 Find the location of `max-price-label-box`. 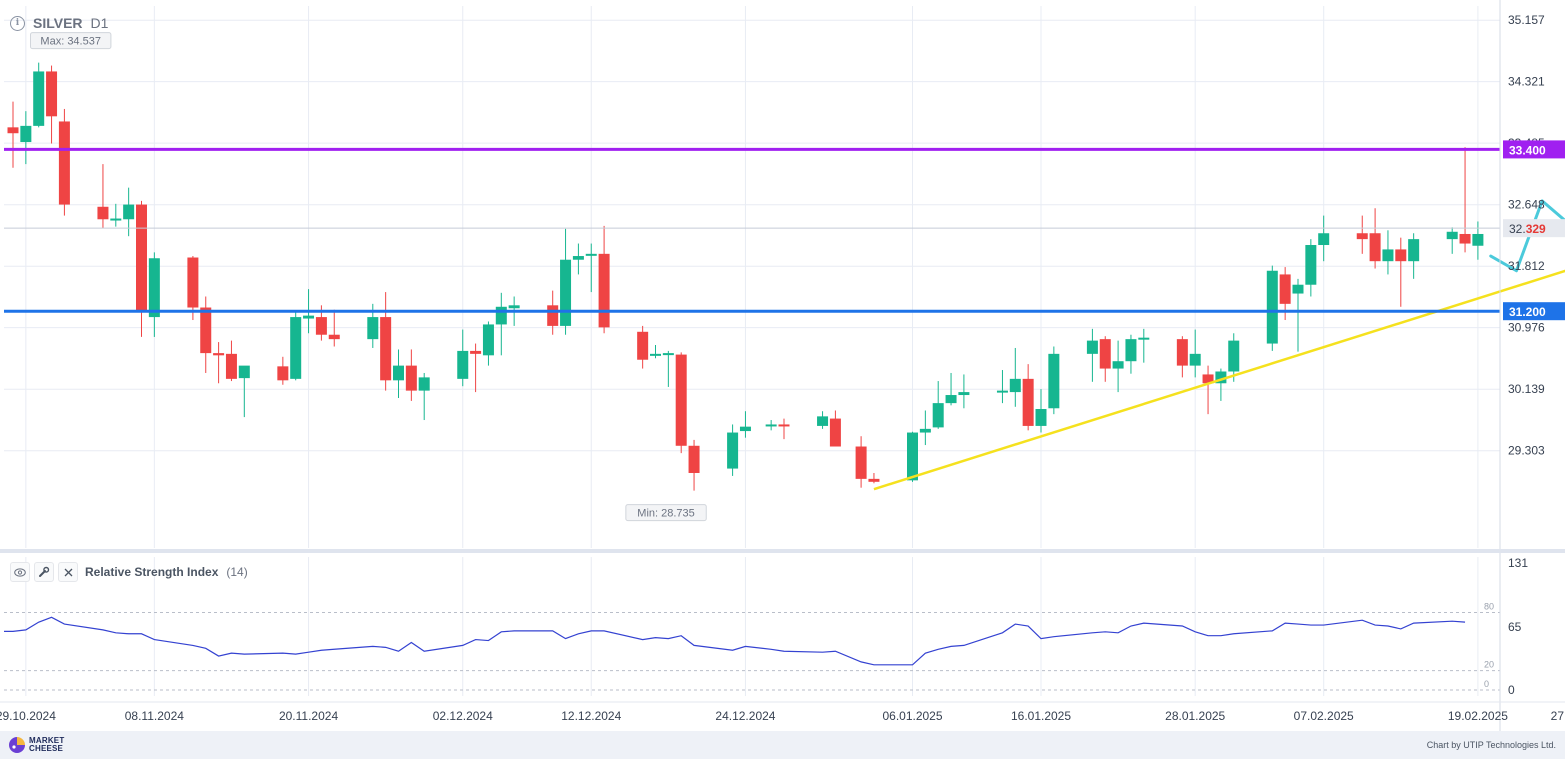

max-price-label-box is located at coordinates (71, 41).